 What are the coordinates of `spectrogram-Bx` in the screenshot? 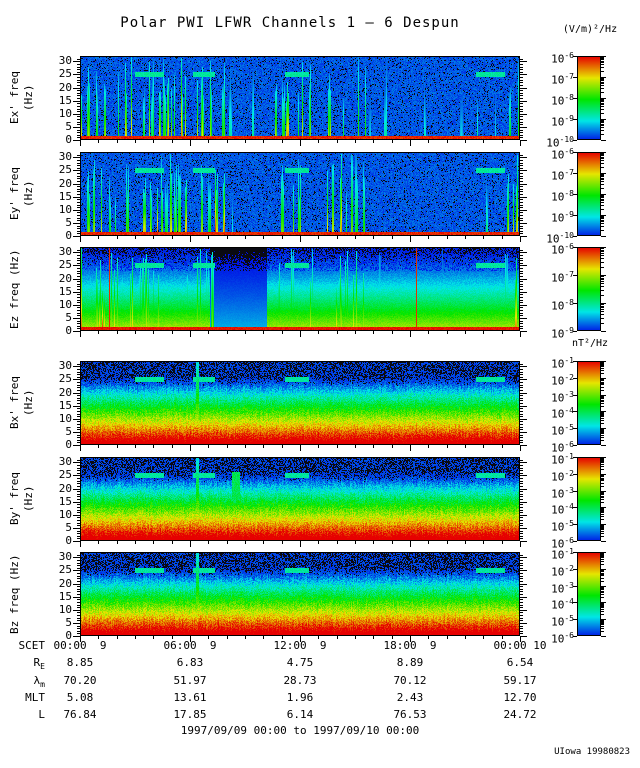 It's located at (300, 403).